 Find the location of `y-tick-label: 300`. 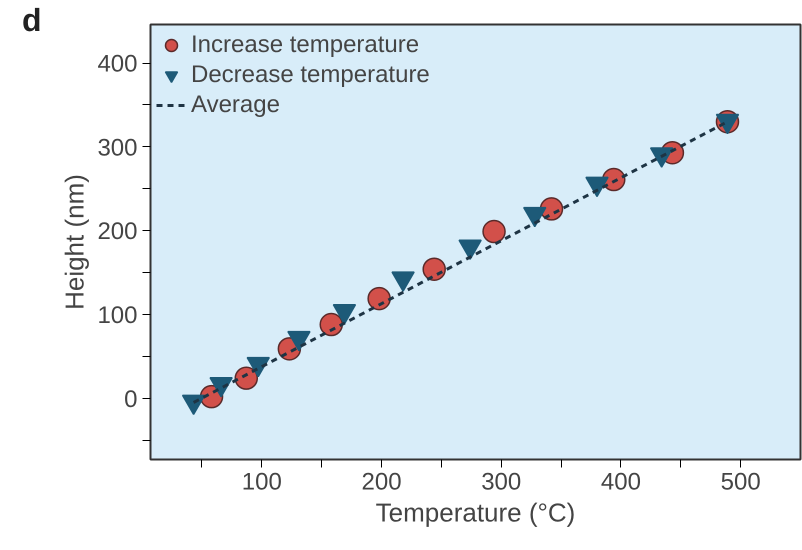

y-tick-label: 300 is located at coordinates (117, 148).